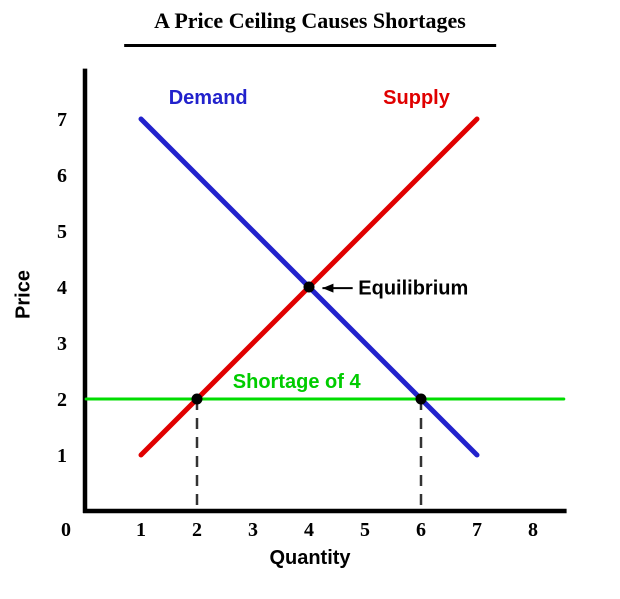  Describe the element at coordinates (477, 530) in the screenshot. I see `x-tick-label: 7` at that location.